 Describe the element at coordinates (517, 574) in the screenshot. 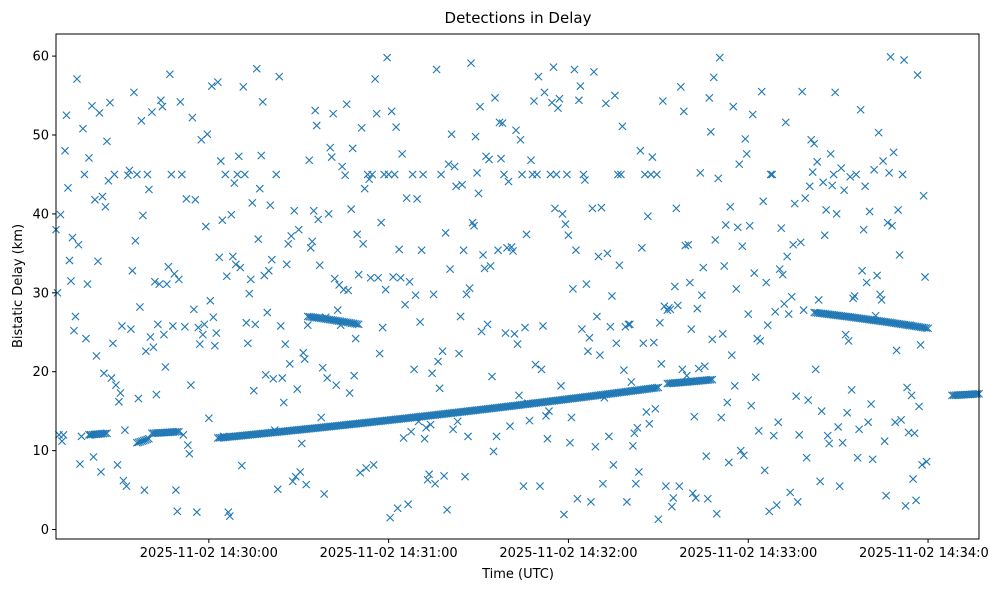

I see `x-axis-label: Time (UTC)` at that location.